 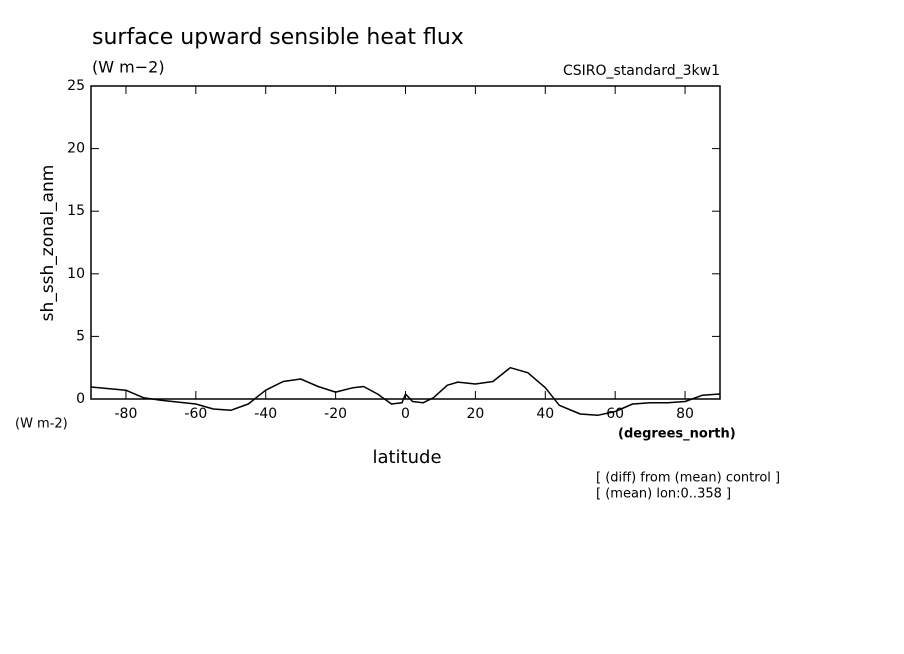 I want to click on y-axis-label: sh_ssh_zonal_anm, so click(x=48, y=243).